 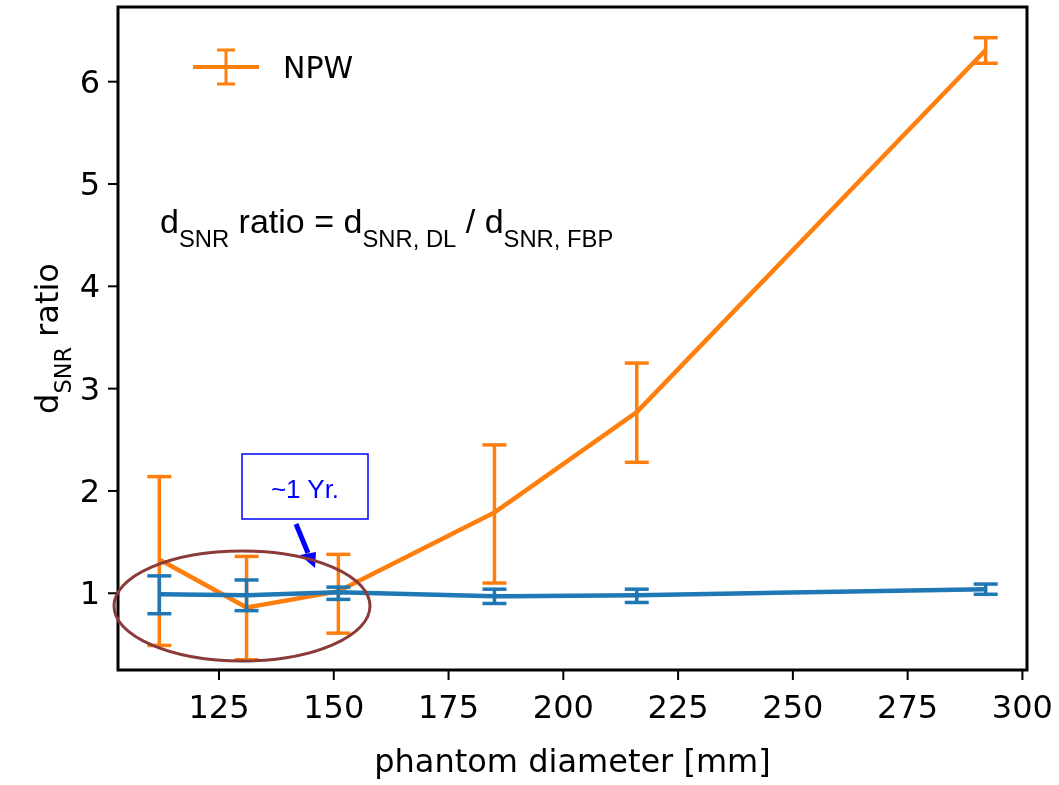 I want to click on y-tick-label: 4, so click(x=89, y=286).